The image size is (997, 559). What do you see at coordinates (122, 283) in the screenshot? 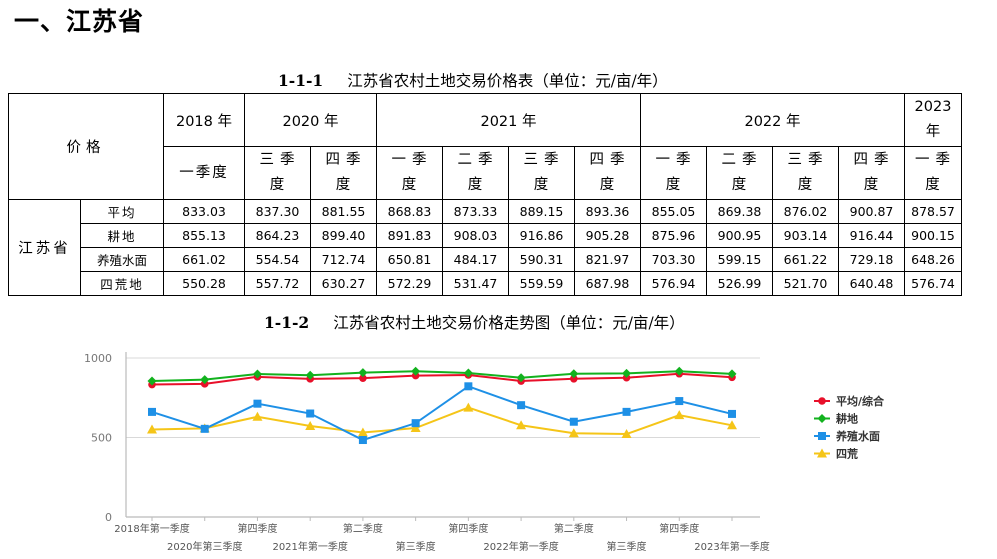
I see `row-label: 四荒地` at bounding box center [122, 283].